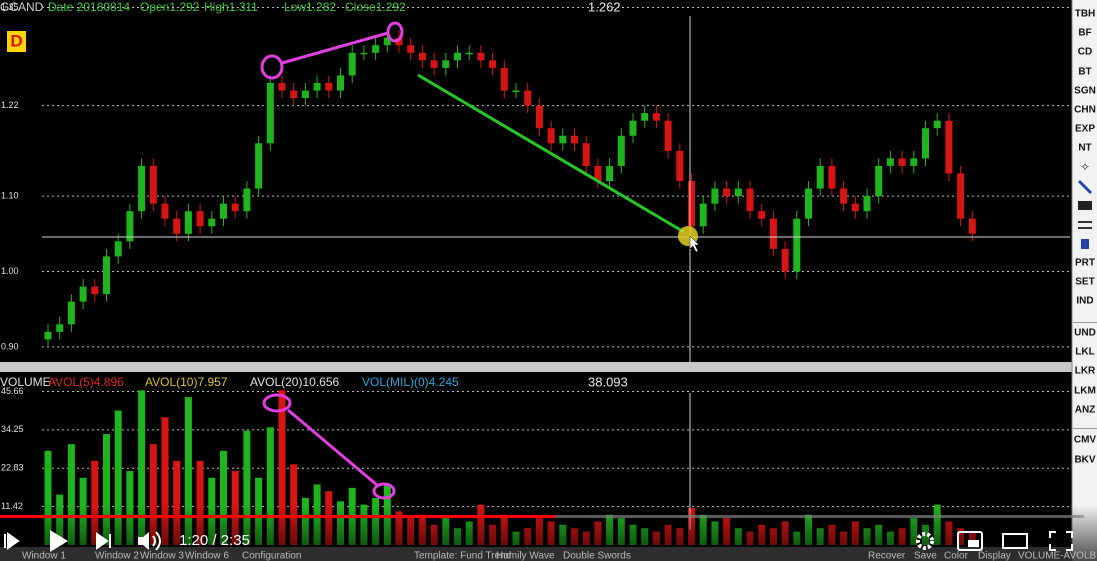  What do you see at coordinates (970, 541) in the screenshot?
I see `miniplayer-button` at bounding box center [970, 541].